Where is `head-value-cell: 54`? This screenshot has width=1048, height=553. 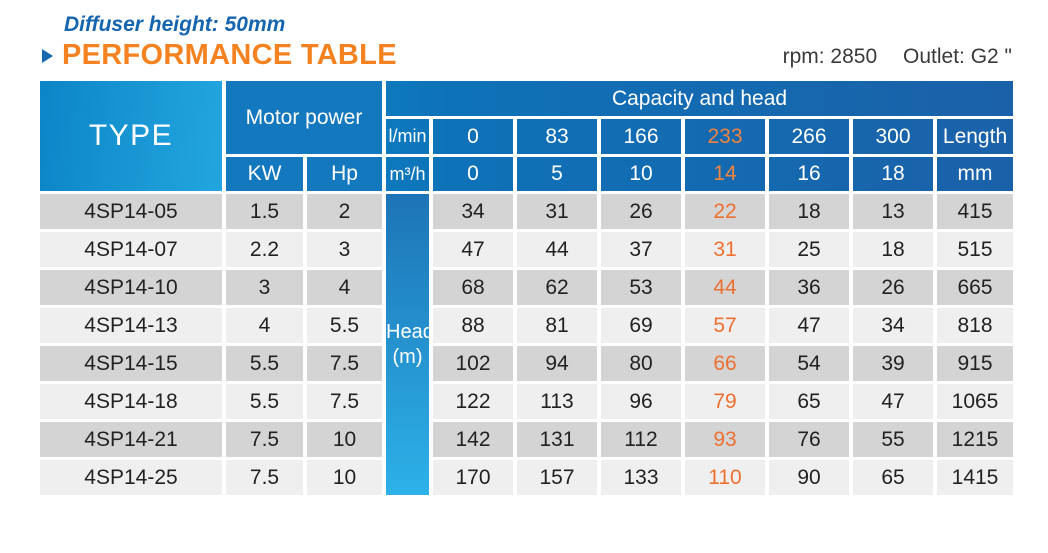 head-value-cell: 54 is located at coordinates (811, 365).